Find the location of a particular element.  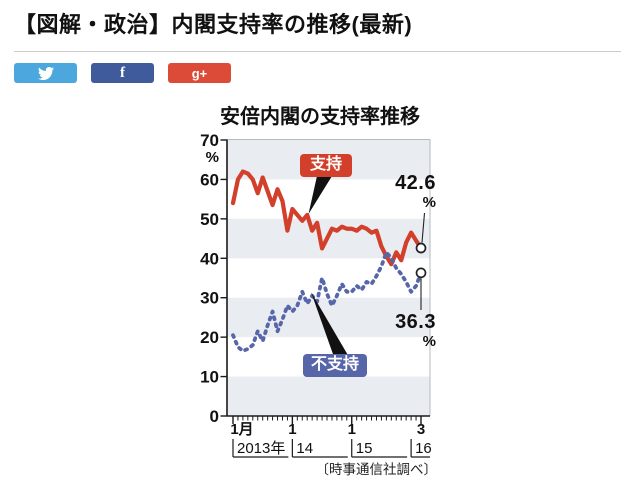

facebook-share-button: f is located at coordinates (122, 73).